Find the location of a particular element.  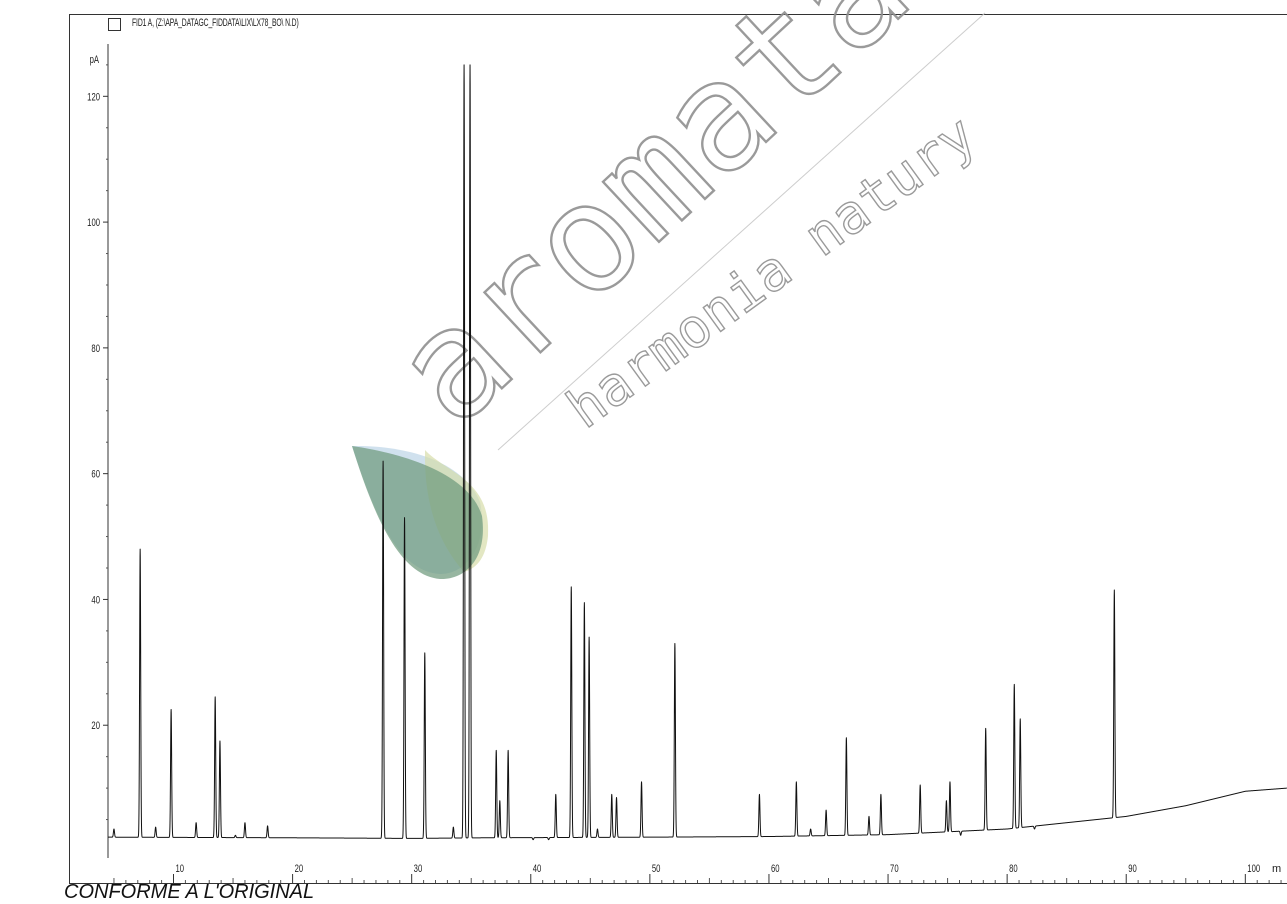

y-axis-unit: pA is located at coordinates (95, 60).